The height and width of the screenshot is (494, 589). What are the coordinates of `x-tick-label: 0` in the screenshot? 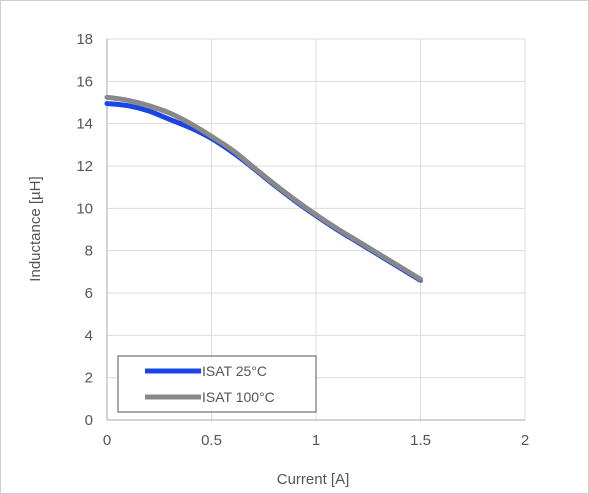 It's located at (107, 440).